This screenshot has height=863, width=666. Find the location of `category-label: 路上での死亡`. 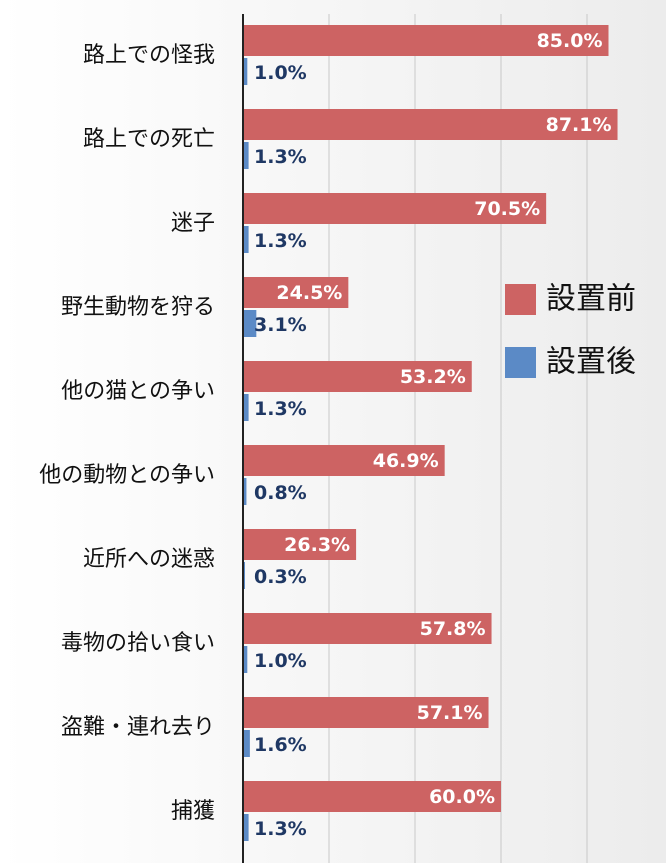

category-label: 路上での死亡 is located at coordinates (149, 139).